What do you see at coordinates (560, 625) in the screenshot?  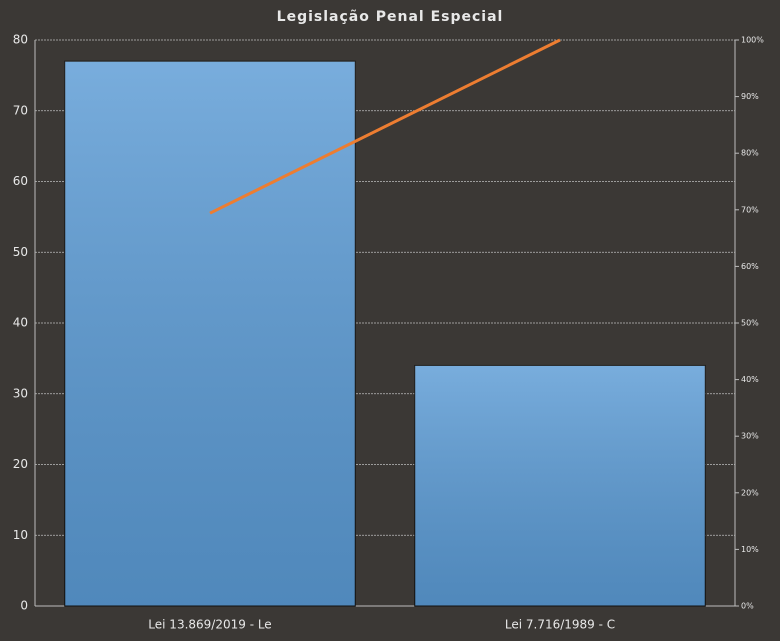 I see `x-tick-label: Lei 7.716/1989 - C` at bounding box center [560, 625].